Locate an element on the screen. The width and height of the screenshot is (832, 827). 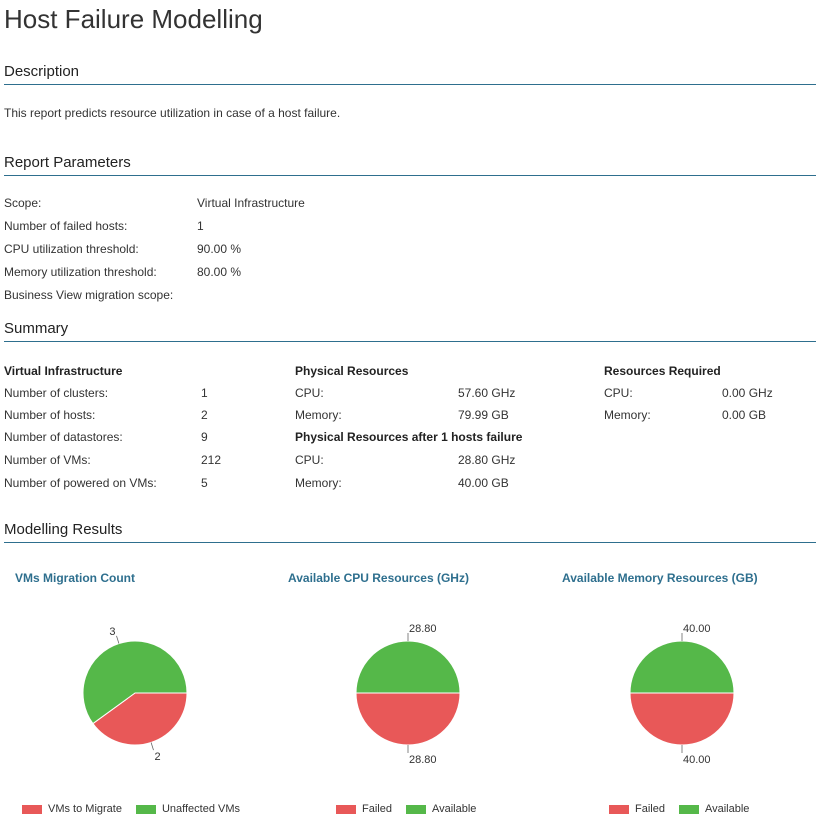
param-label: CPU utilization threshold: is located at coordinates (71, 249).